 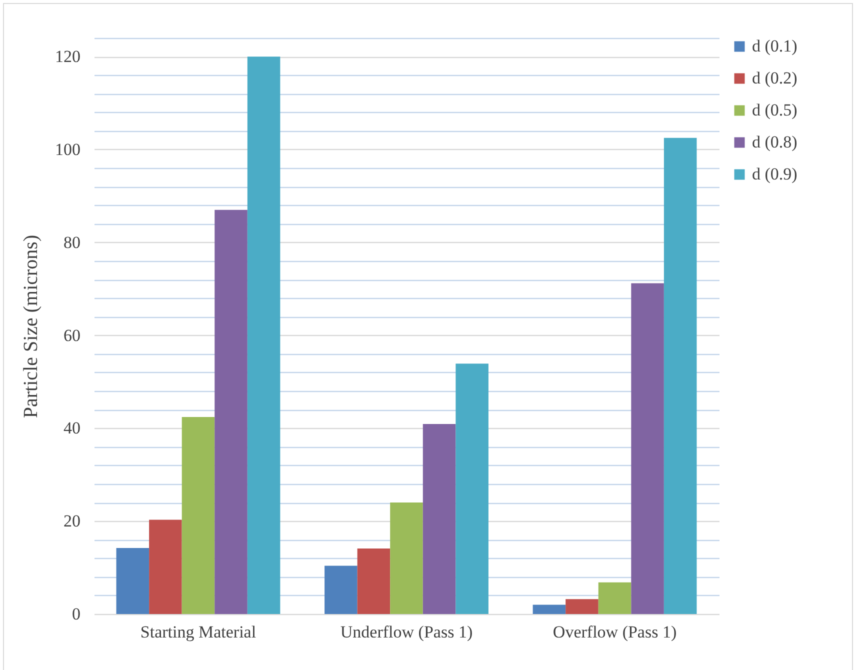 I want to click on legend-label: d (0.1), so click(x=775, y=46).